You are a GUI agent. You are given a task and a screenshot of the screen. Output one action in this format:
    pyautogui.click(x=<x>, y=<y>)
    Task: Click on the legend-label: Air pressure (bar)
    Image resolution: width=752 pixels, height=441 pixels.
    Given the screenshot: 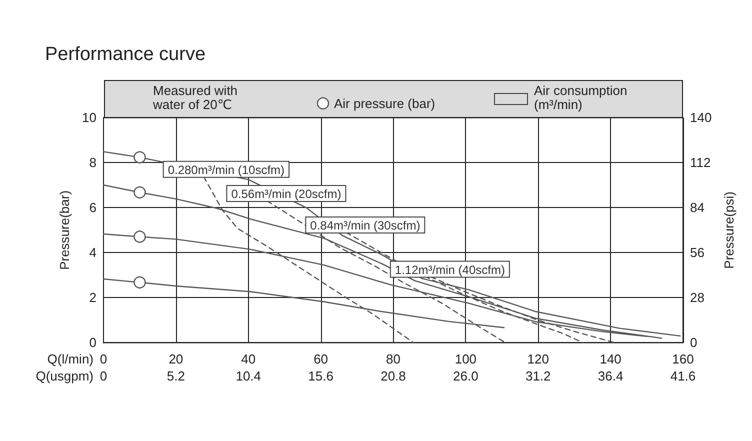 What is the action you would take?
    pyautogui.click(x=385, y=103)
    